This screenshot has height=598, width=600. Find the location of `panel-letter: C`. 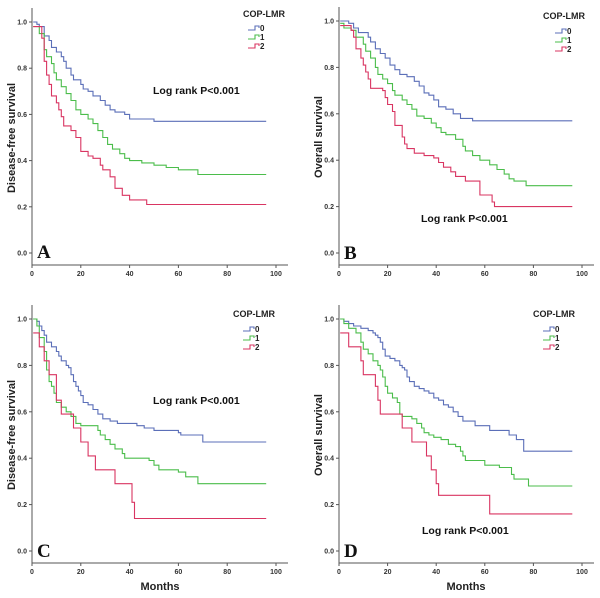

panel-letter: C is located at coordinates (44, 551).